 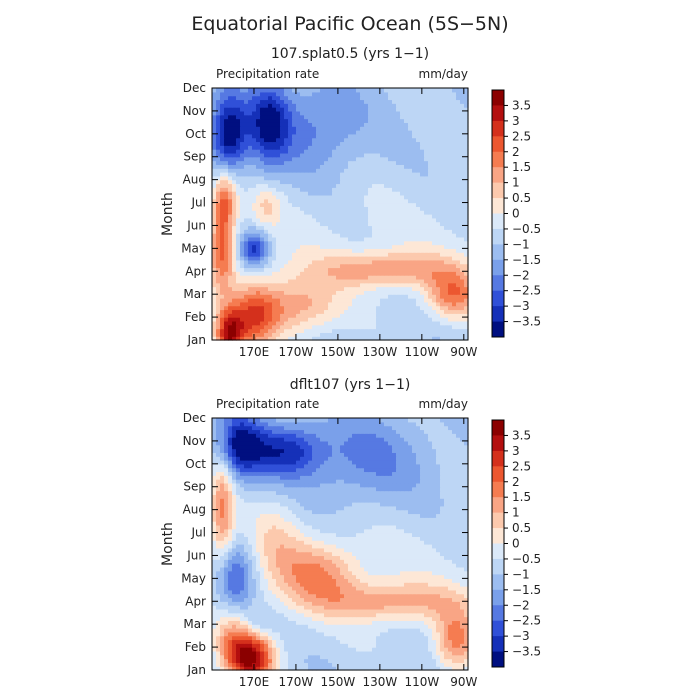 What do you see at coordinates (195, 271) in the screenshot?
I see `y-tick-label: Apr` at bounding box center [195, 271].